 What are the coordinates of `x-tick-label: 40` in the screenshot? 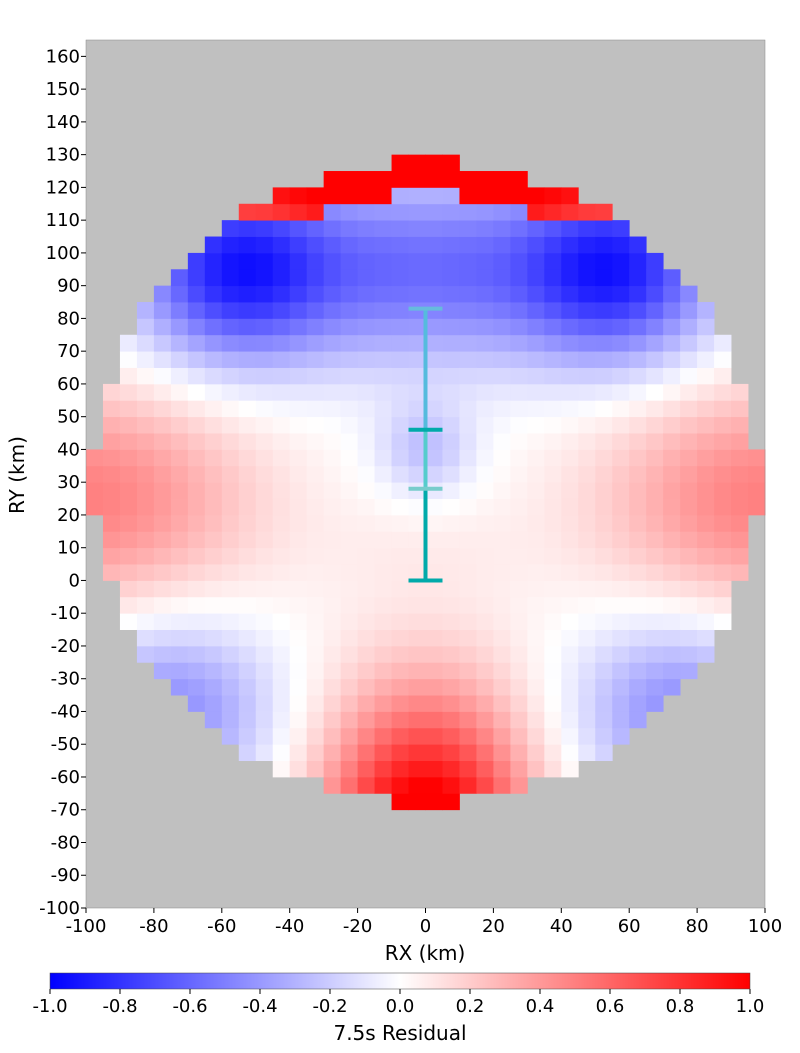 It's located at (561, 926).